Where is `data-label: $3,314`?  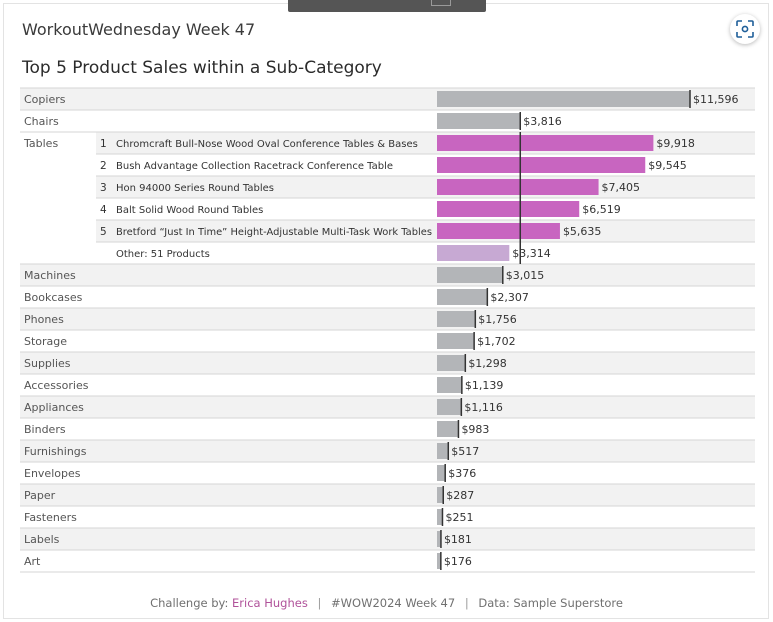
data-label: $3,314 is located at coordinates (531, 253).